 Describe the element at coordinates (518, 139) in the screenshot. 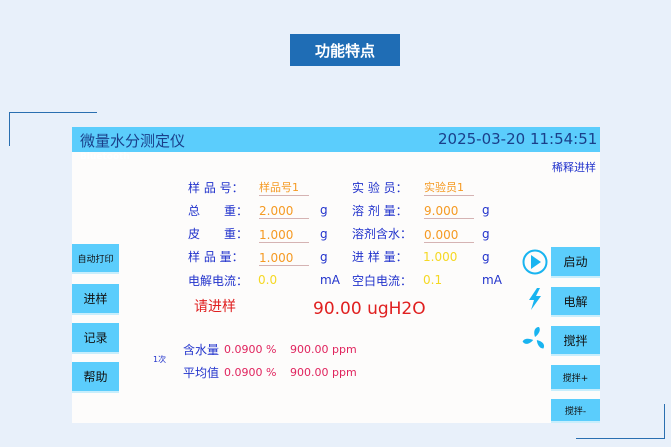

I see `datetime: 2025-03-20 11:54:51` at that location.